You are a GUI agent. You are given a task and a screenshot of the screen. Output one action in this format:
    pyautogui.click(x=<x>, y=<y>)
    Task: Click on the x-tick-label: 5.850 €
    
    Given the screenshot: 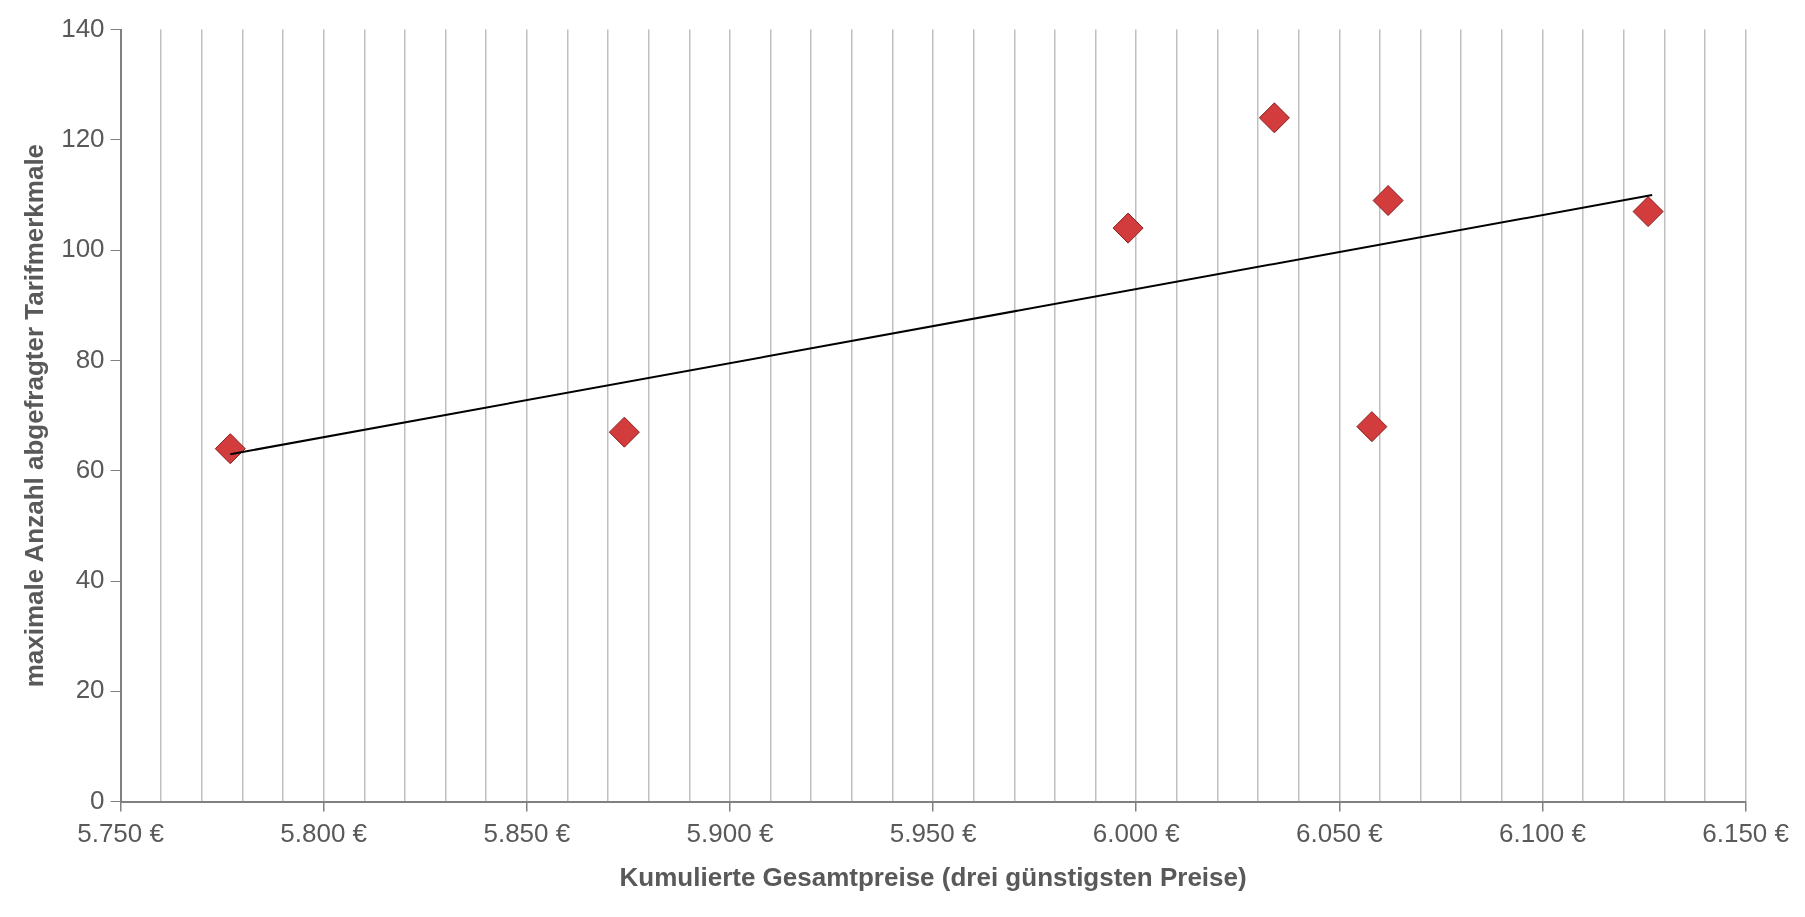 What is the action you would take?
    pyautogui.click(x=527, y=833)
    